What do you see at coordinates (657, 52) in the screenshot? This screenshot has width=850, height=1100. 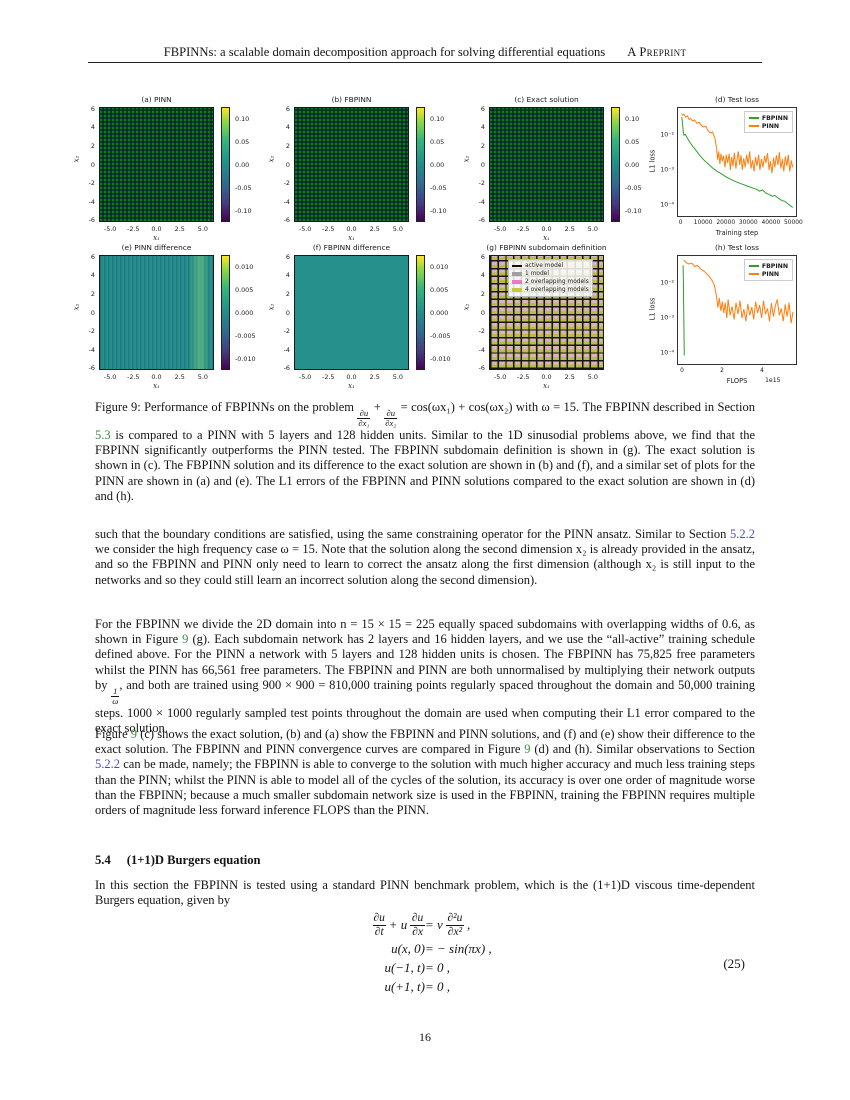 I see `preprint-tag: A Preprint` at bounding box center [657, 52].